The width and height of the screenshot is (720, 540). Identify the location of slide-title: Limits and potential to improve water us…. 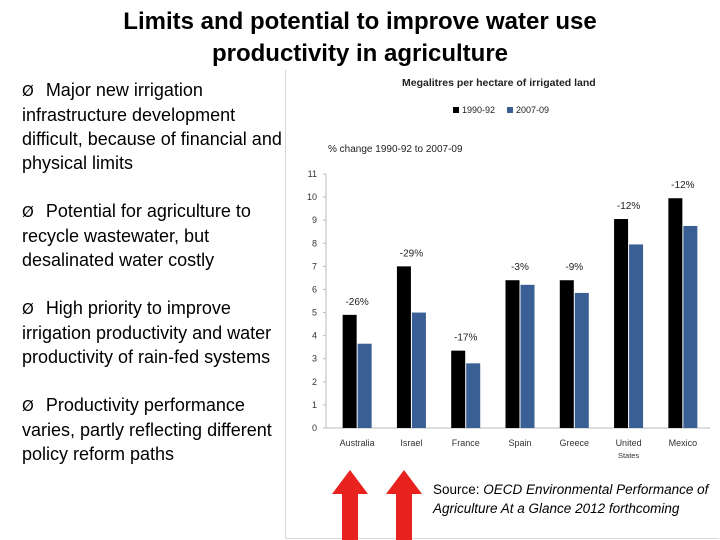
(360, 38).